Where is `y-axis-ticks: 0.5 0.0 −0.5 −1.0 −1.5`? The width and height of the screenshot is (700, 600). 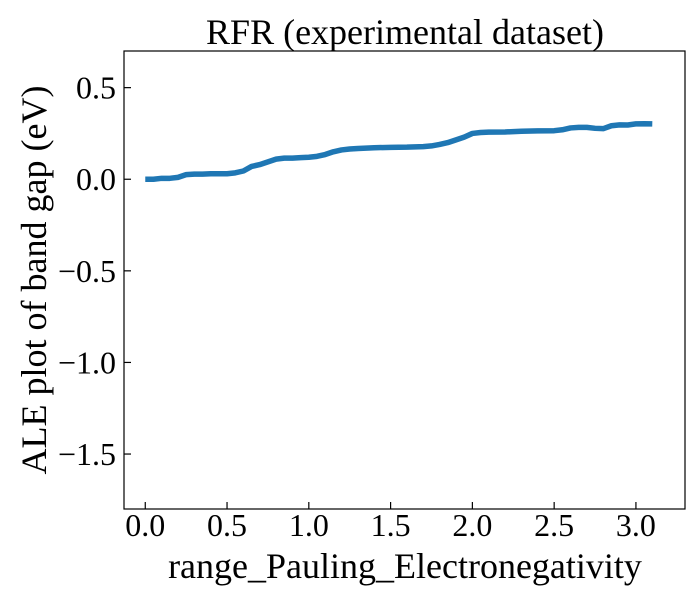 y-axis-ticks: 0.5 0.0 −0.5 −1.0 −1.5 is located at coordinates (94, 271).